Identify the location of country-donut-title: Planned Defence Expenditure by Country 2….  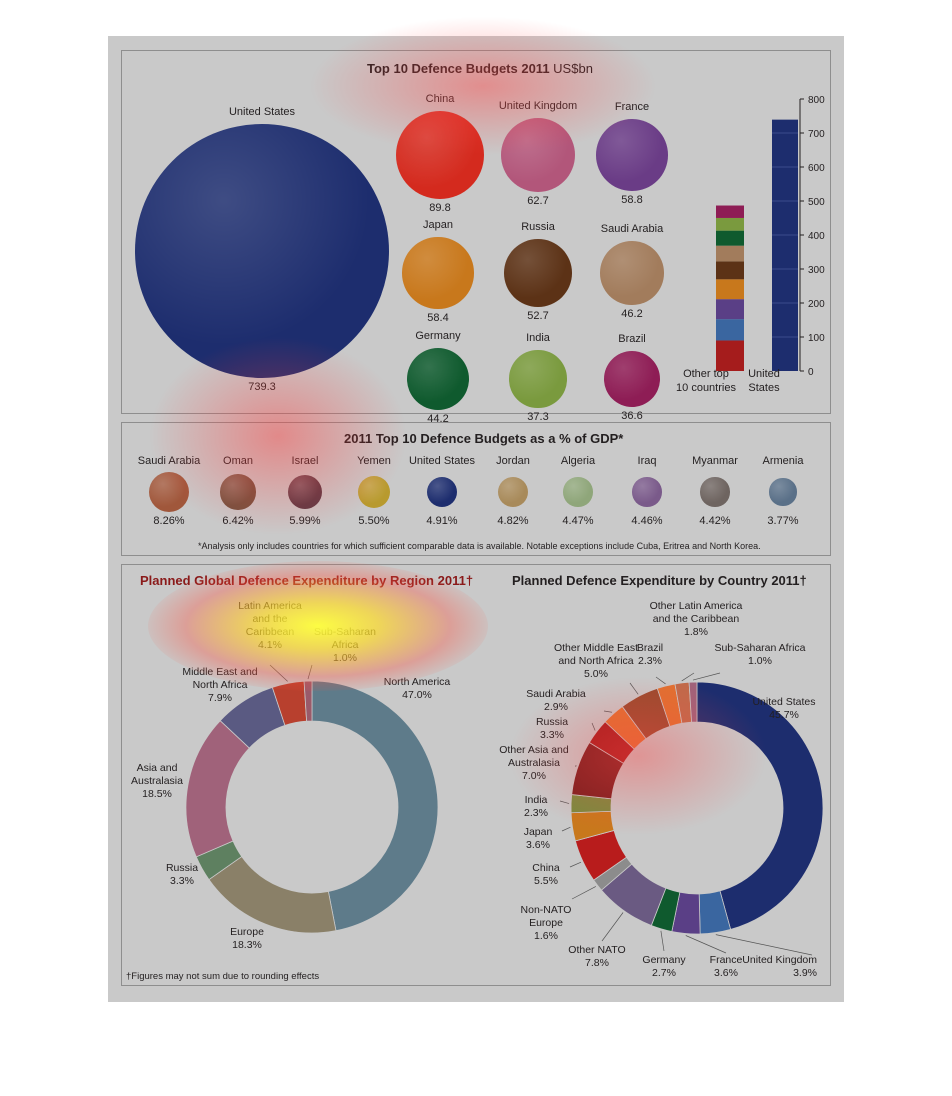
(659, 580).